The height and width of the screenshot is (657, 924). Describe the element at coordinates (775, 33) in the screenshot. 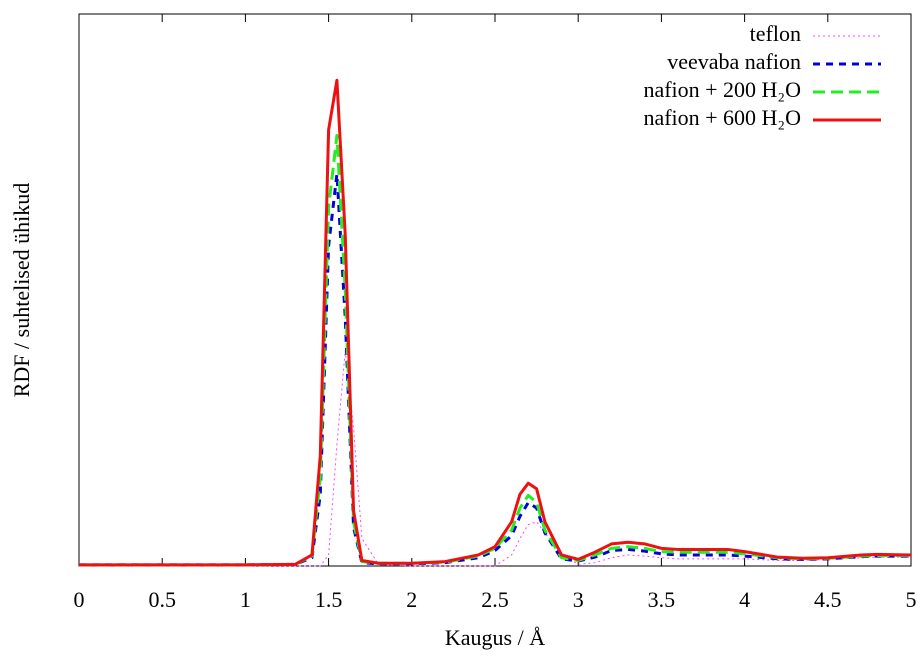

I see `legend-label: teflon` at that location.